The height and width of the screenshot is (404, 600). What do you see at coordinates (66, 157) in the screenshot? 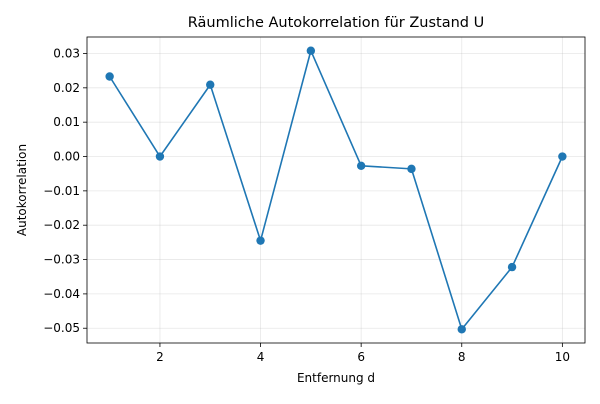
I see `y-tick-label: 0.00` at bounding box center [66, 157].